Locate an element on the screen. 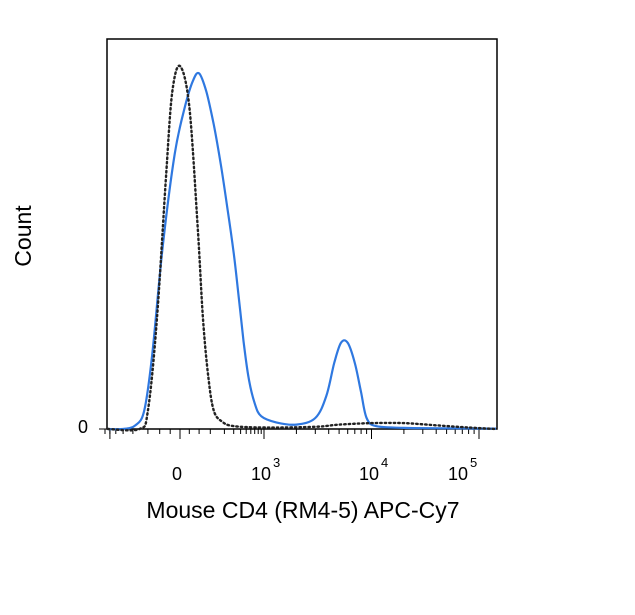 The height and width of the screenshot is (615, 635). x-tick-label-0: 0 is located at coordinates (177, 474).